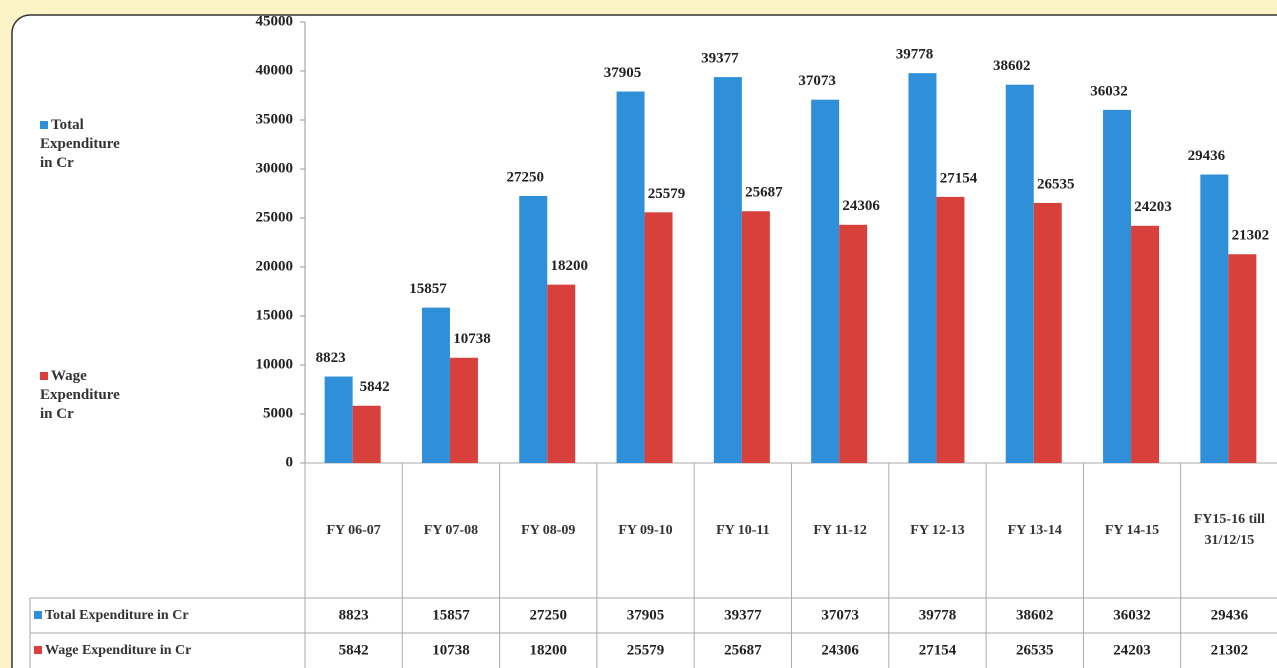 Image resolution: width=1277 pixels, height=668 pixels. Describe the element at coordinates (1056, 184) in the screenshot. I see `data-label: 26535` at that location.